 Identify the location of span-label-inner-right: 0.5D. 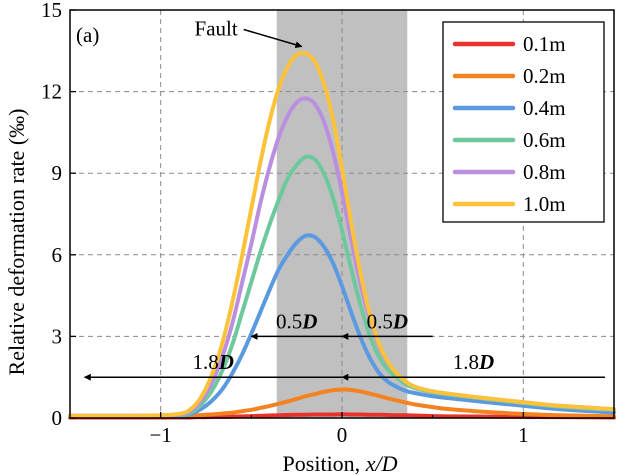
(387, 321).